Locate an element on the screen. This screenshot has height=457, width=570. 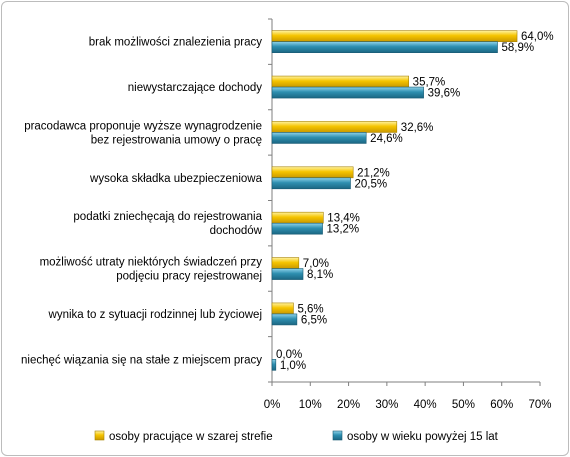
category-label: wysoka składka ubezpieczeniowa is located at coordinates (176, 179).